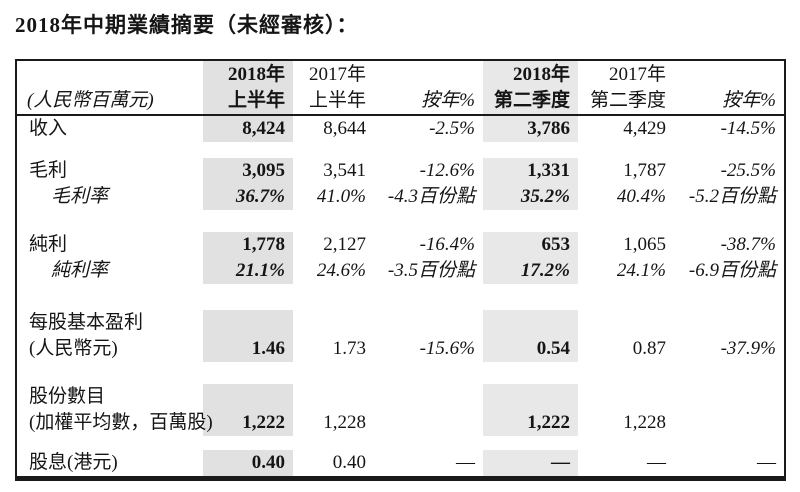 The height and width of the screenshot is (492, 800). Describe the element at coordinates (341, 196) in the screenshot. I see `cell-2017-h1: 41.0%` at that location.